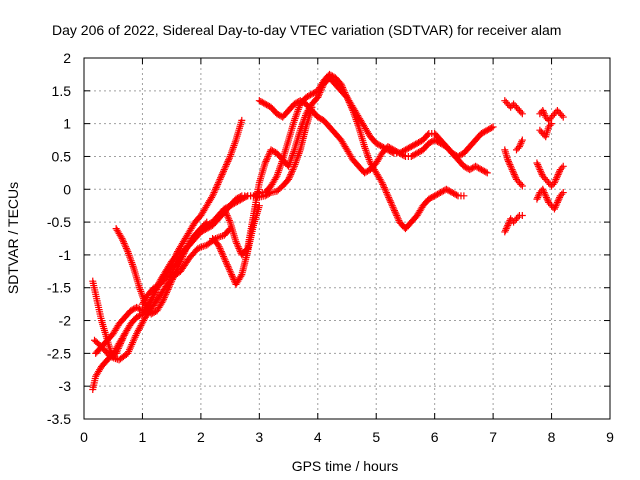 Image resolution: width=640 pixels, height=480 pixels. Describe the element at coordinates (435, 437) in the screenshot. I see `x-tick-label: 6` at that location.